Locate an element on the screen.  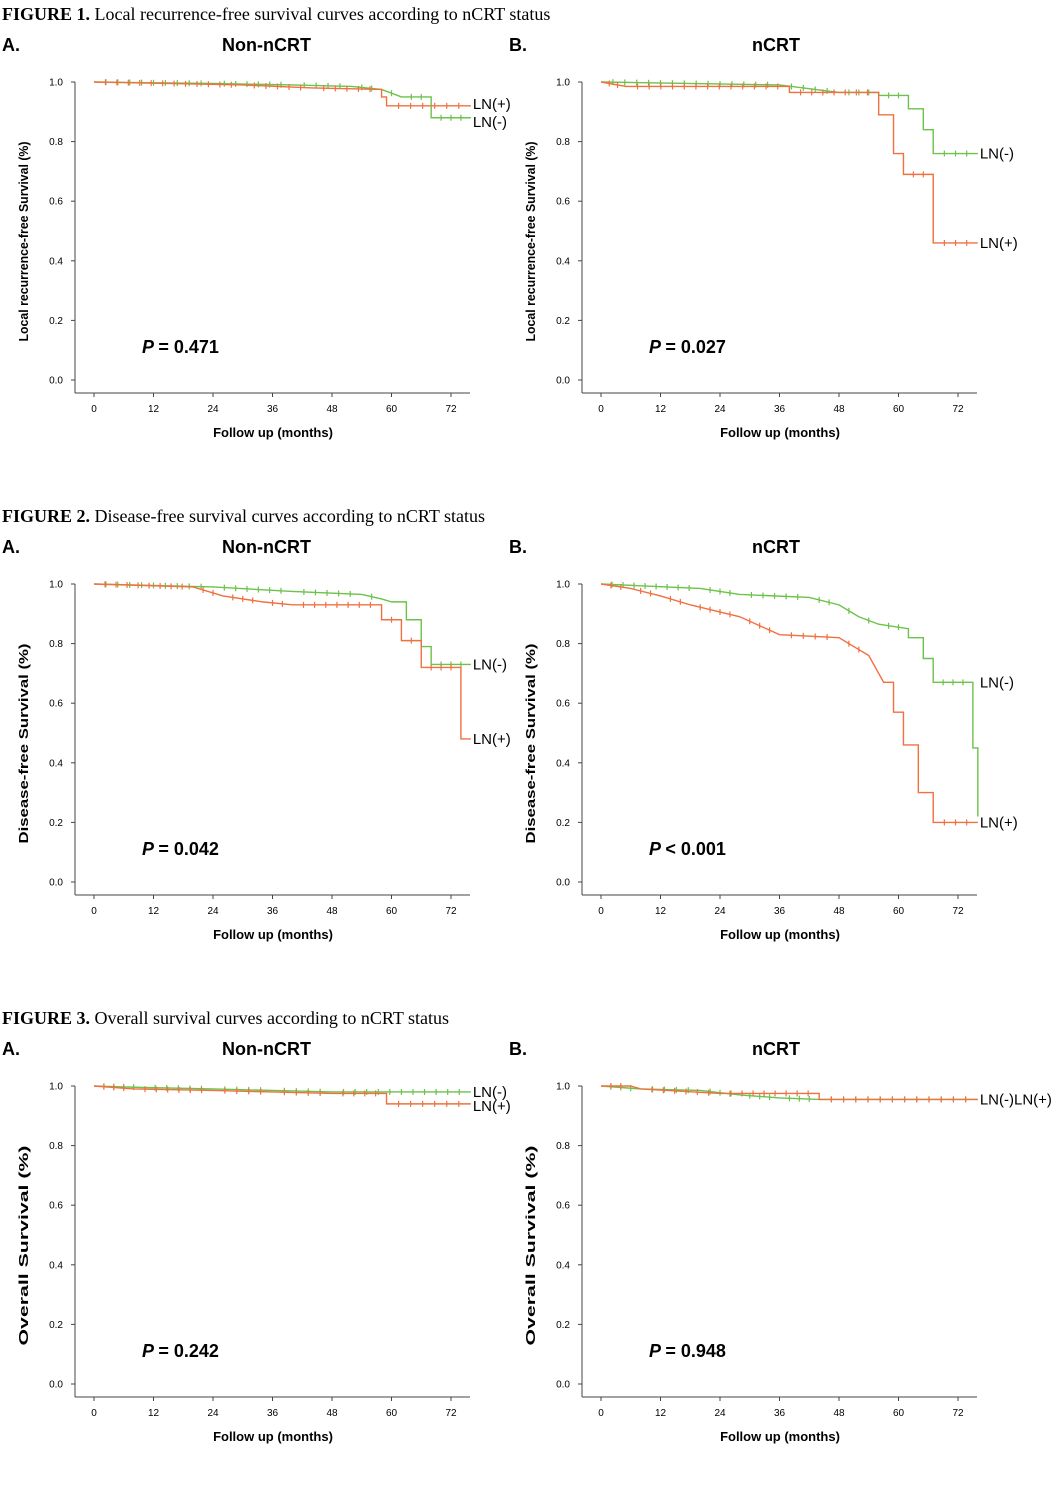
p-value-number: 0.948 is located at coordinates (703, 1351).